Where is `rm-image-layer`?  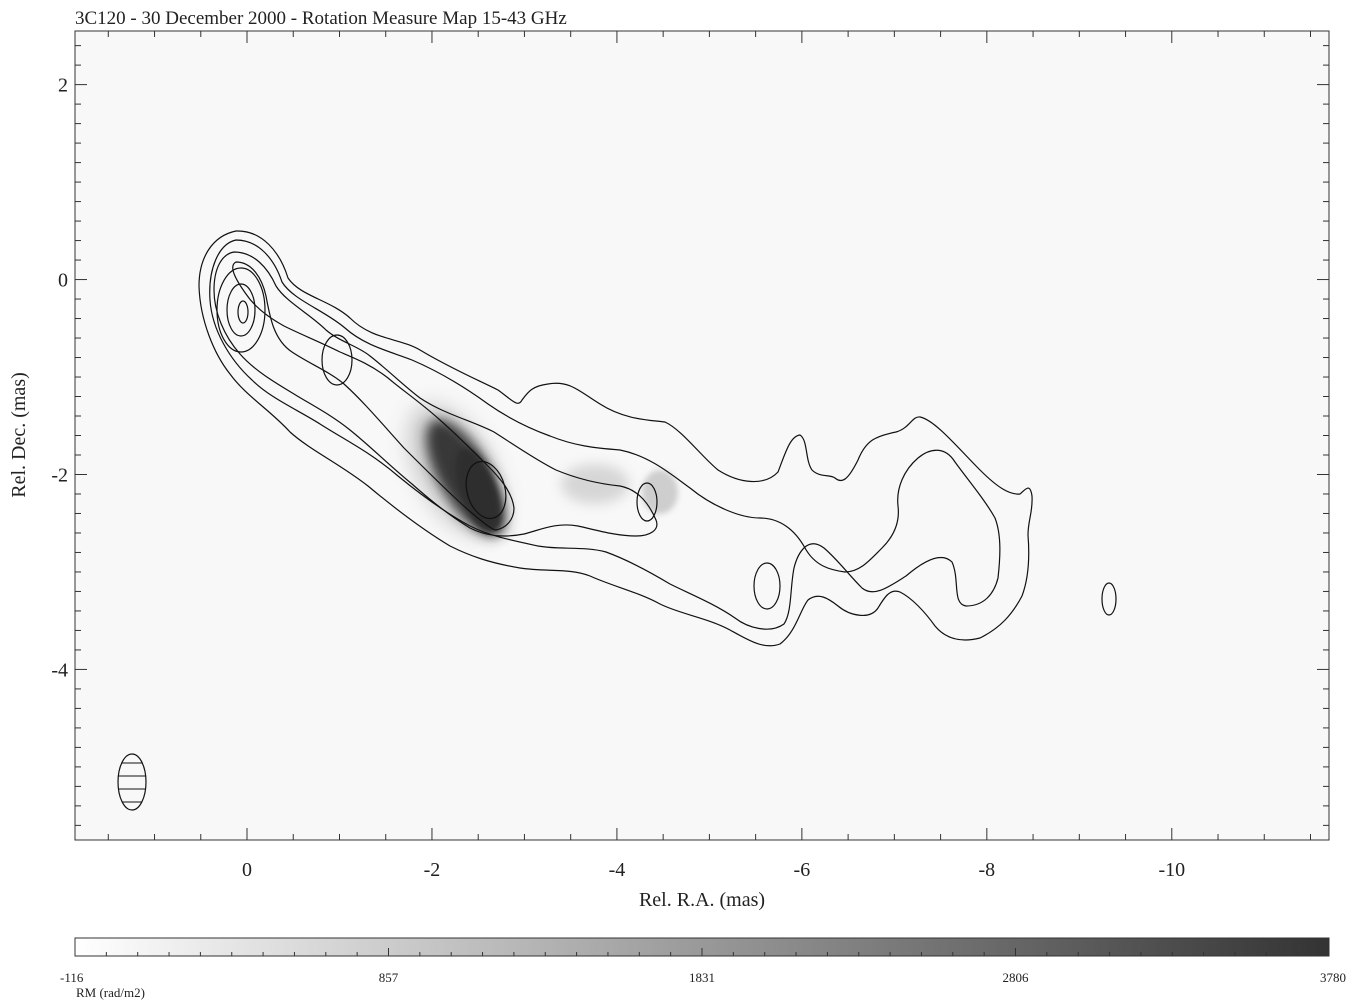 rm-image-layer is located at coordinates (542, 470).